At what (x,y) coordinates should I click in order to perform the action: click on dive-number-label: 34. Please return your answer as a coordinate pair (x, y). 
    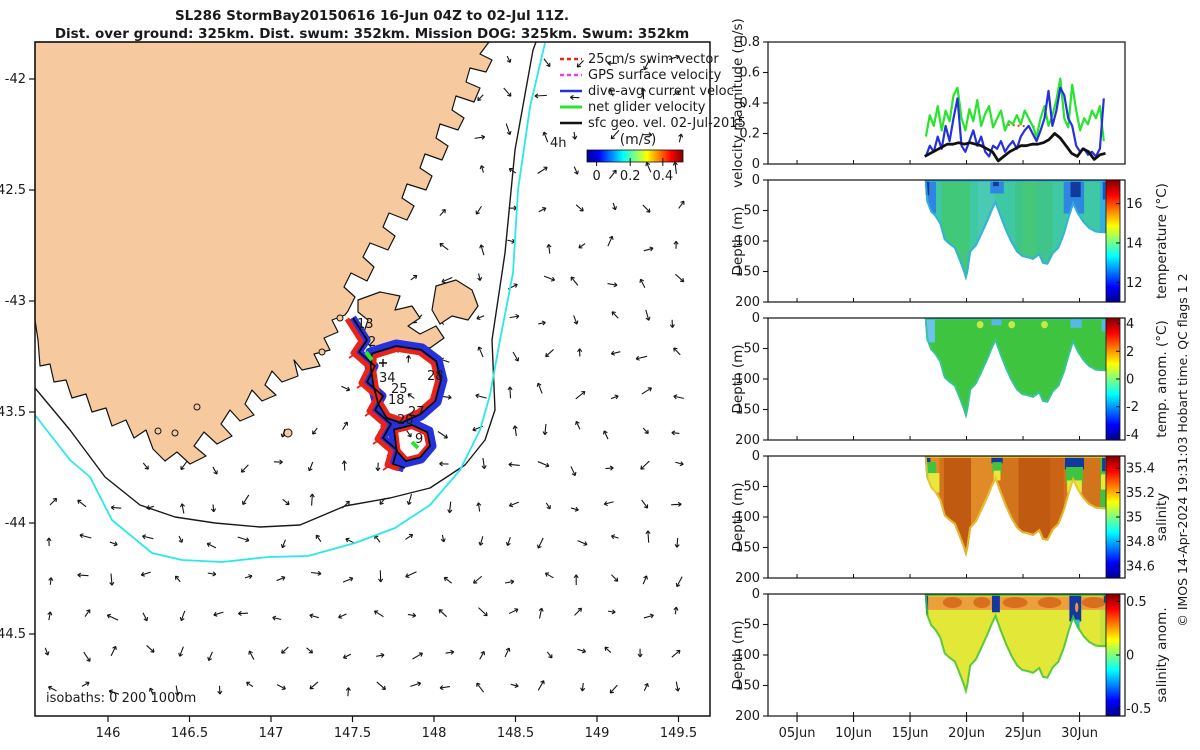
    Looking at the image, I should click on (387, 378).